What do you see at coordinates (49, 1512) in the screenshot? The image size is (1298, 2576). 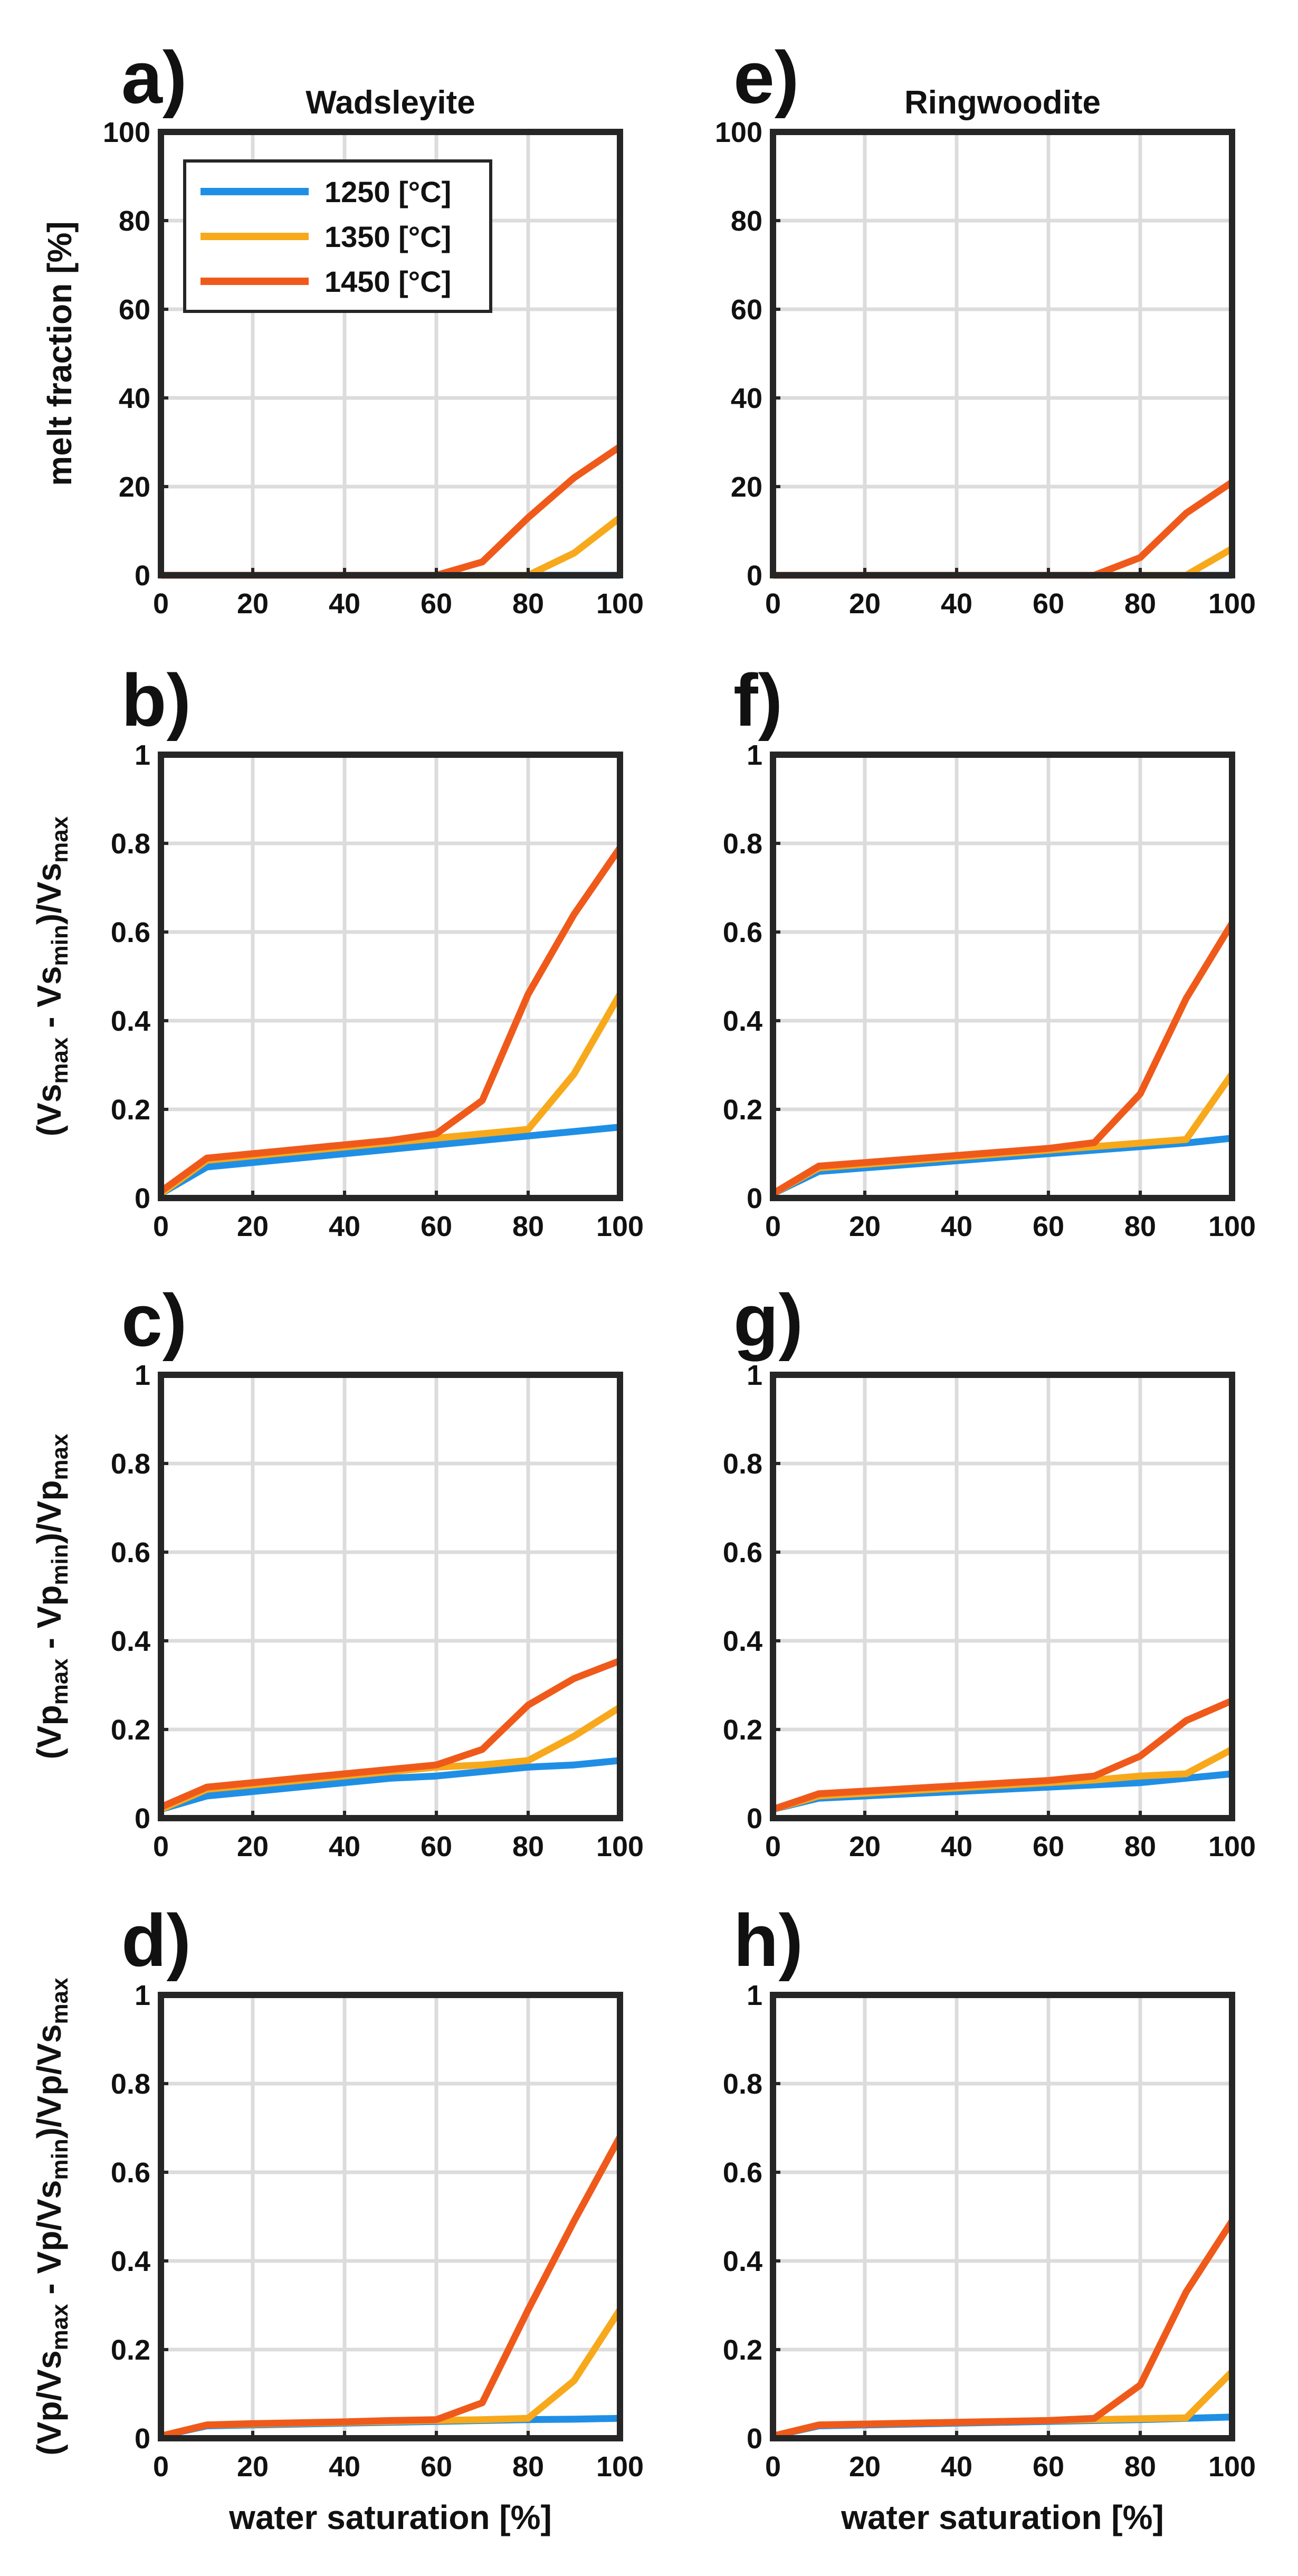 I see `y-axis-label-part: )/Vp` at bounding box center [49, 1512].